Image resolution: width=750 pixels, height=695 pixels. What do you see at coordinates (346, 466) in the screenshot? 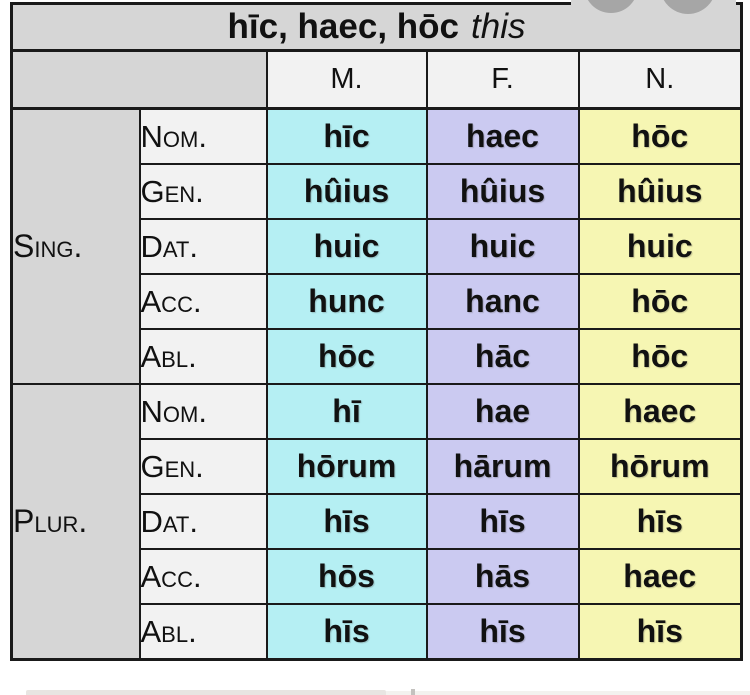
I see `form-plur-gen-m: hōrum` at bounding box center [346, 466].